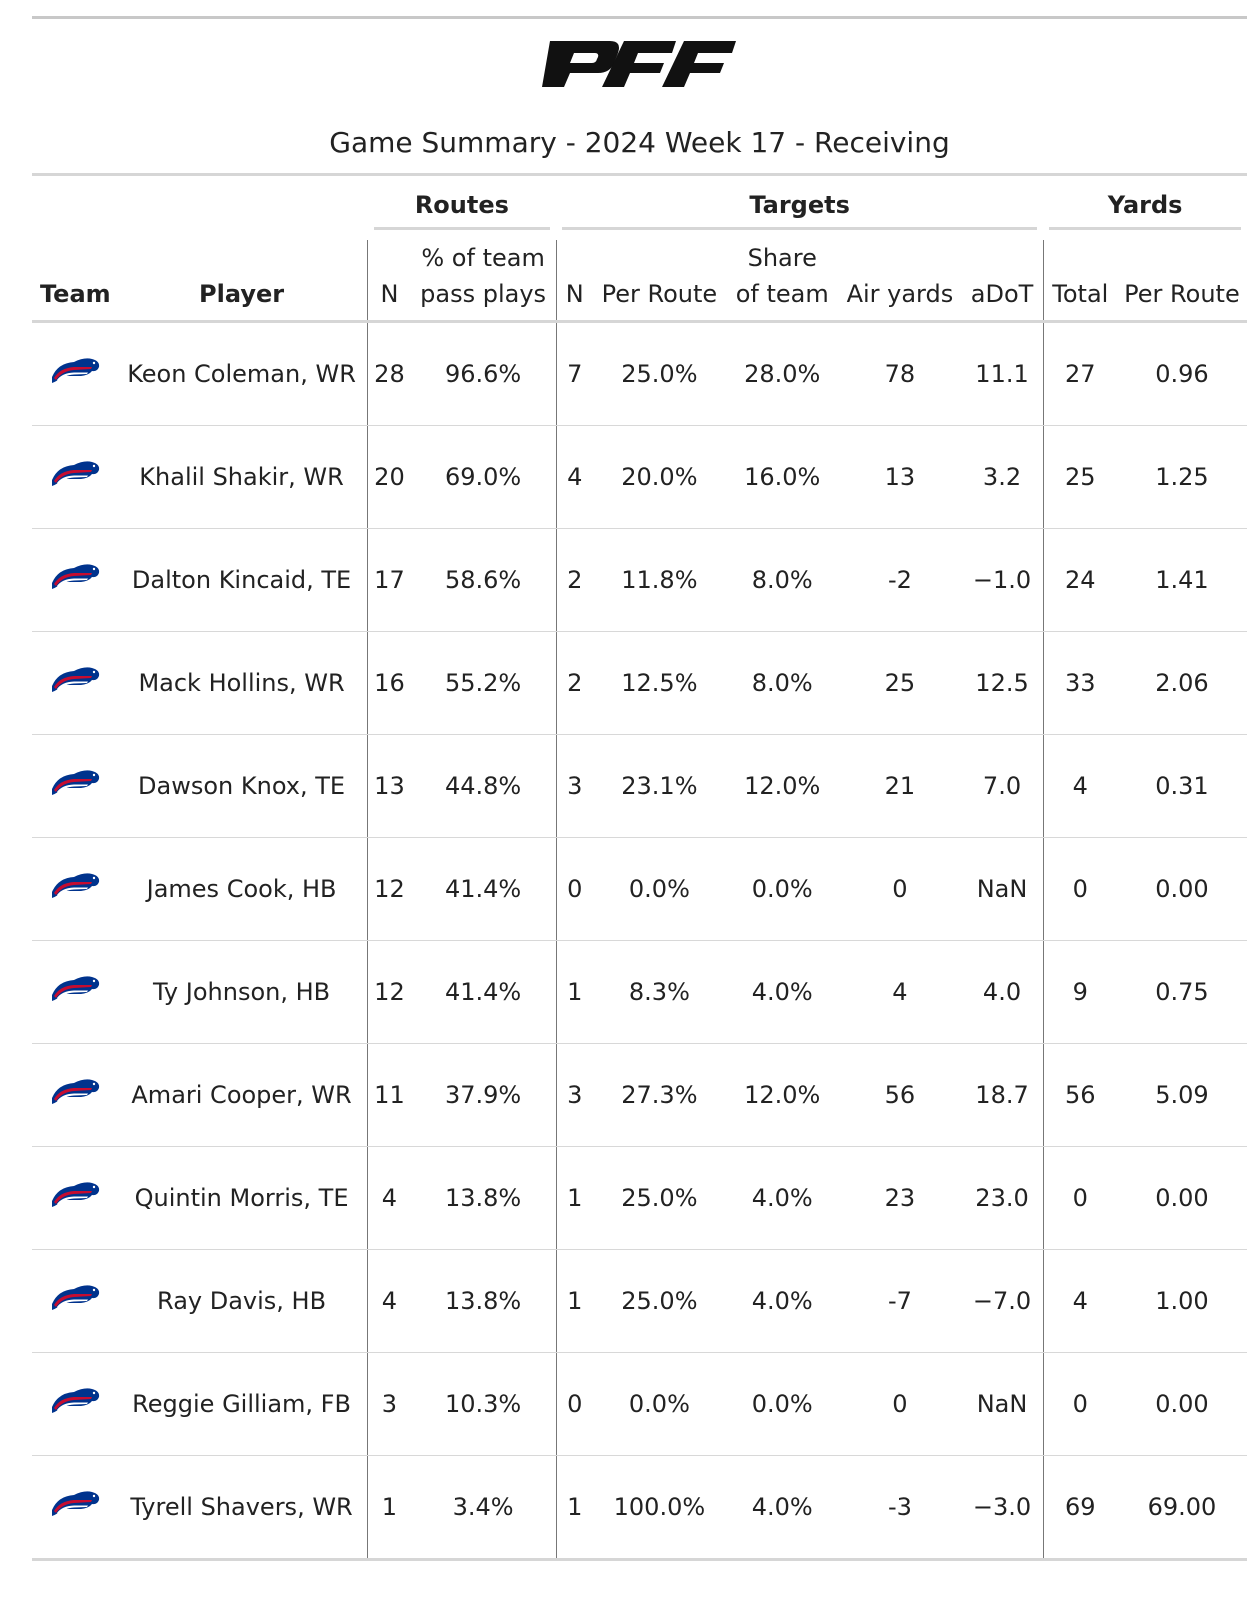 The image size is (1252, 1600). Describe the element at coordinates (1145, 208) in the screenshot. I see `group-yards: Yards` at that location.